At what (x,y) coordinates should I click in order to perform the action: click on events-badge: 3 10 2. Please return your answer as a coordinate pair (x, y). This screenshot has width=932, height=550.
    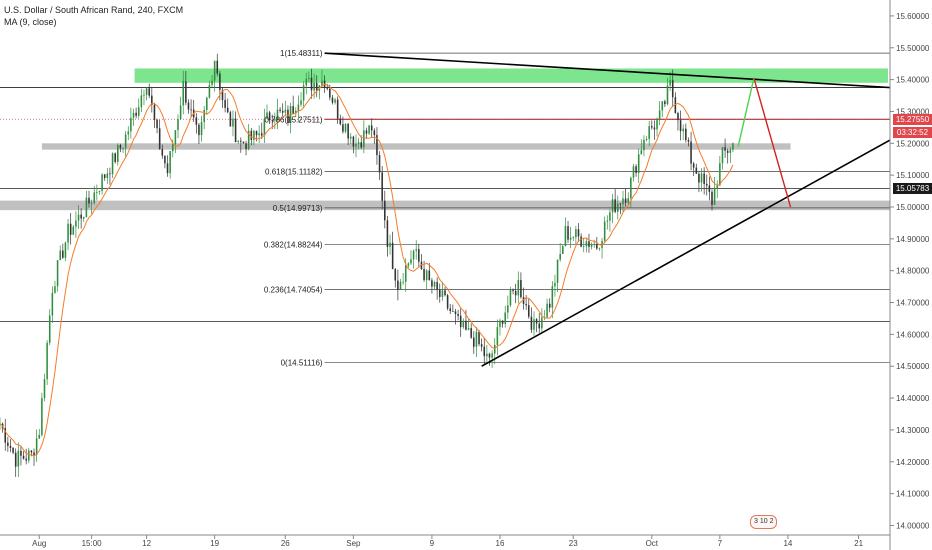
    Looking at the image, I should click on (764, 522).